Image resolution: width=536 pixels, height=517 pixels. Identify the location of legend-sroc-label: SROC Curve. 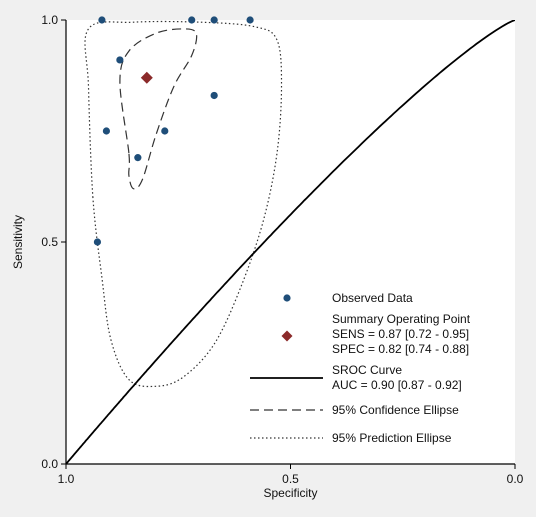
(367, 370).